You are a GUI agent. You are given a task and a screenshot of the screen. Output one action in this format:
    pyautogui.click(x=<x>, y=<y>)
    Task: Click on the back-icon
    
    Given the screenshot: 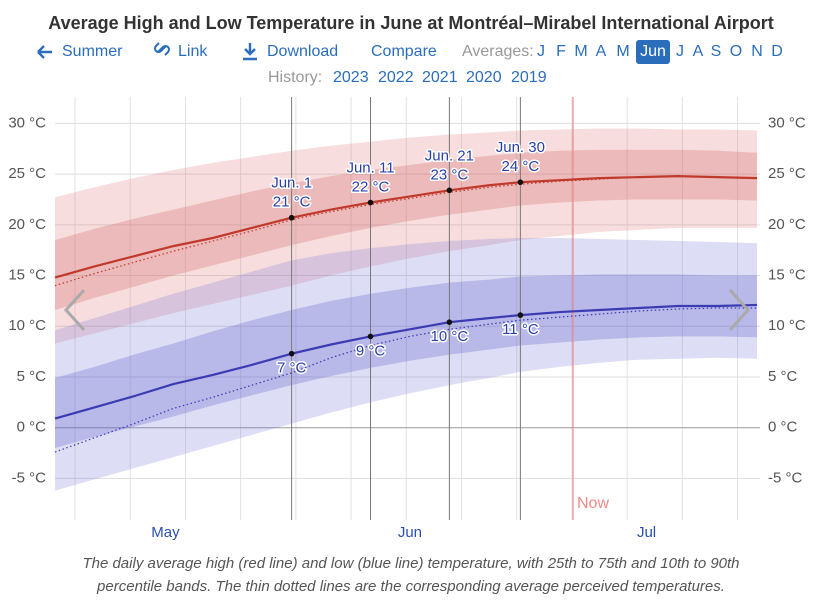 What is the action you would take?
    pyautogui.click(x=44, y=52)
    